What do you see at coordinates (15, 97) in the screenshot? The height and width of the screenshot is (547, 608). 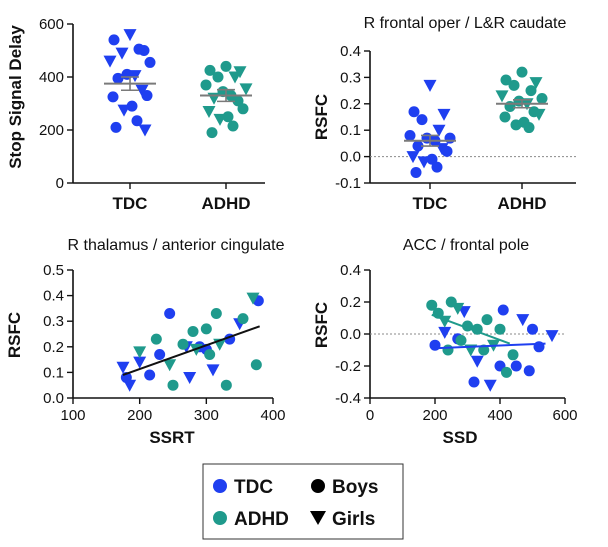 I see `panel1-ylabel: Stop Signal Delay` at bounding box center [15, 97].